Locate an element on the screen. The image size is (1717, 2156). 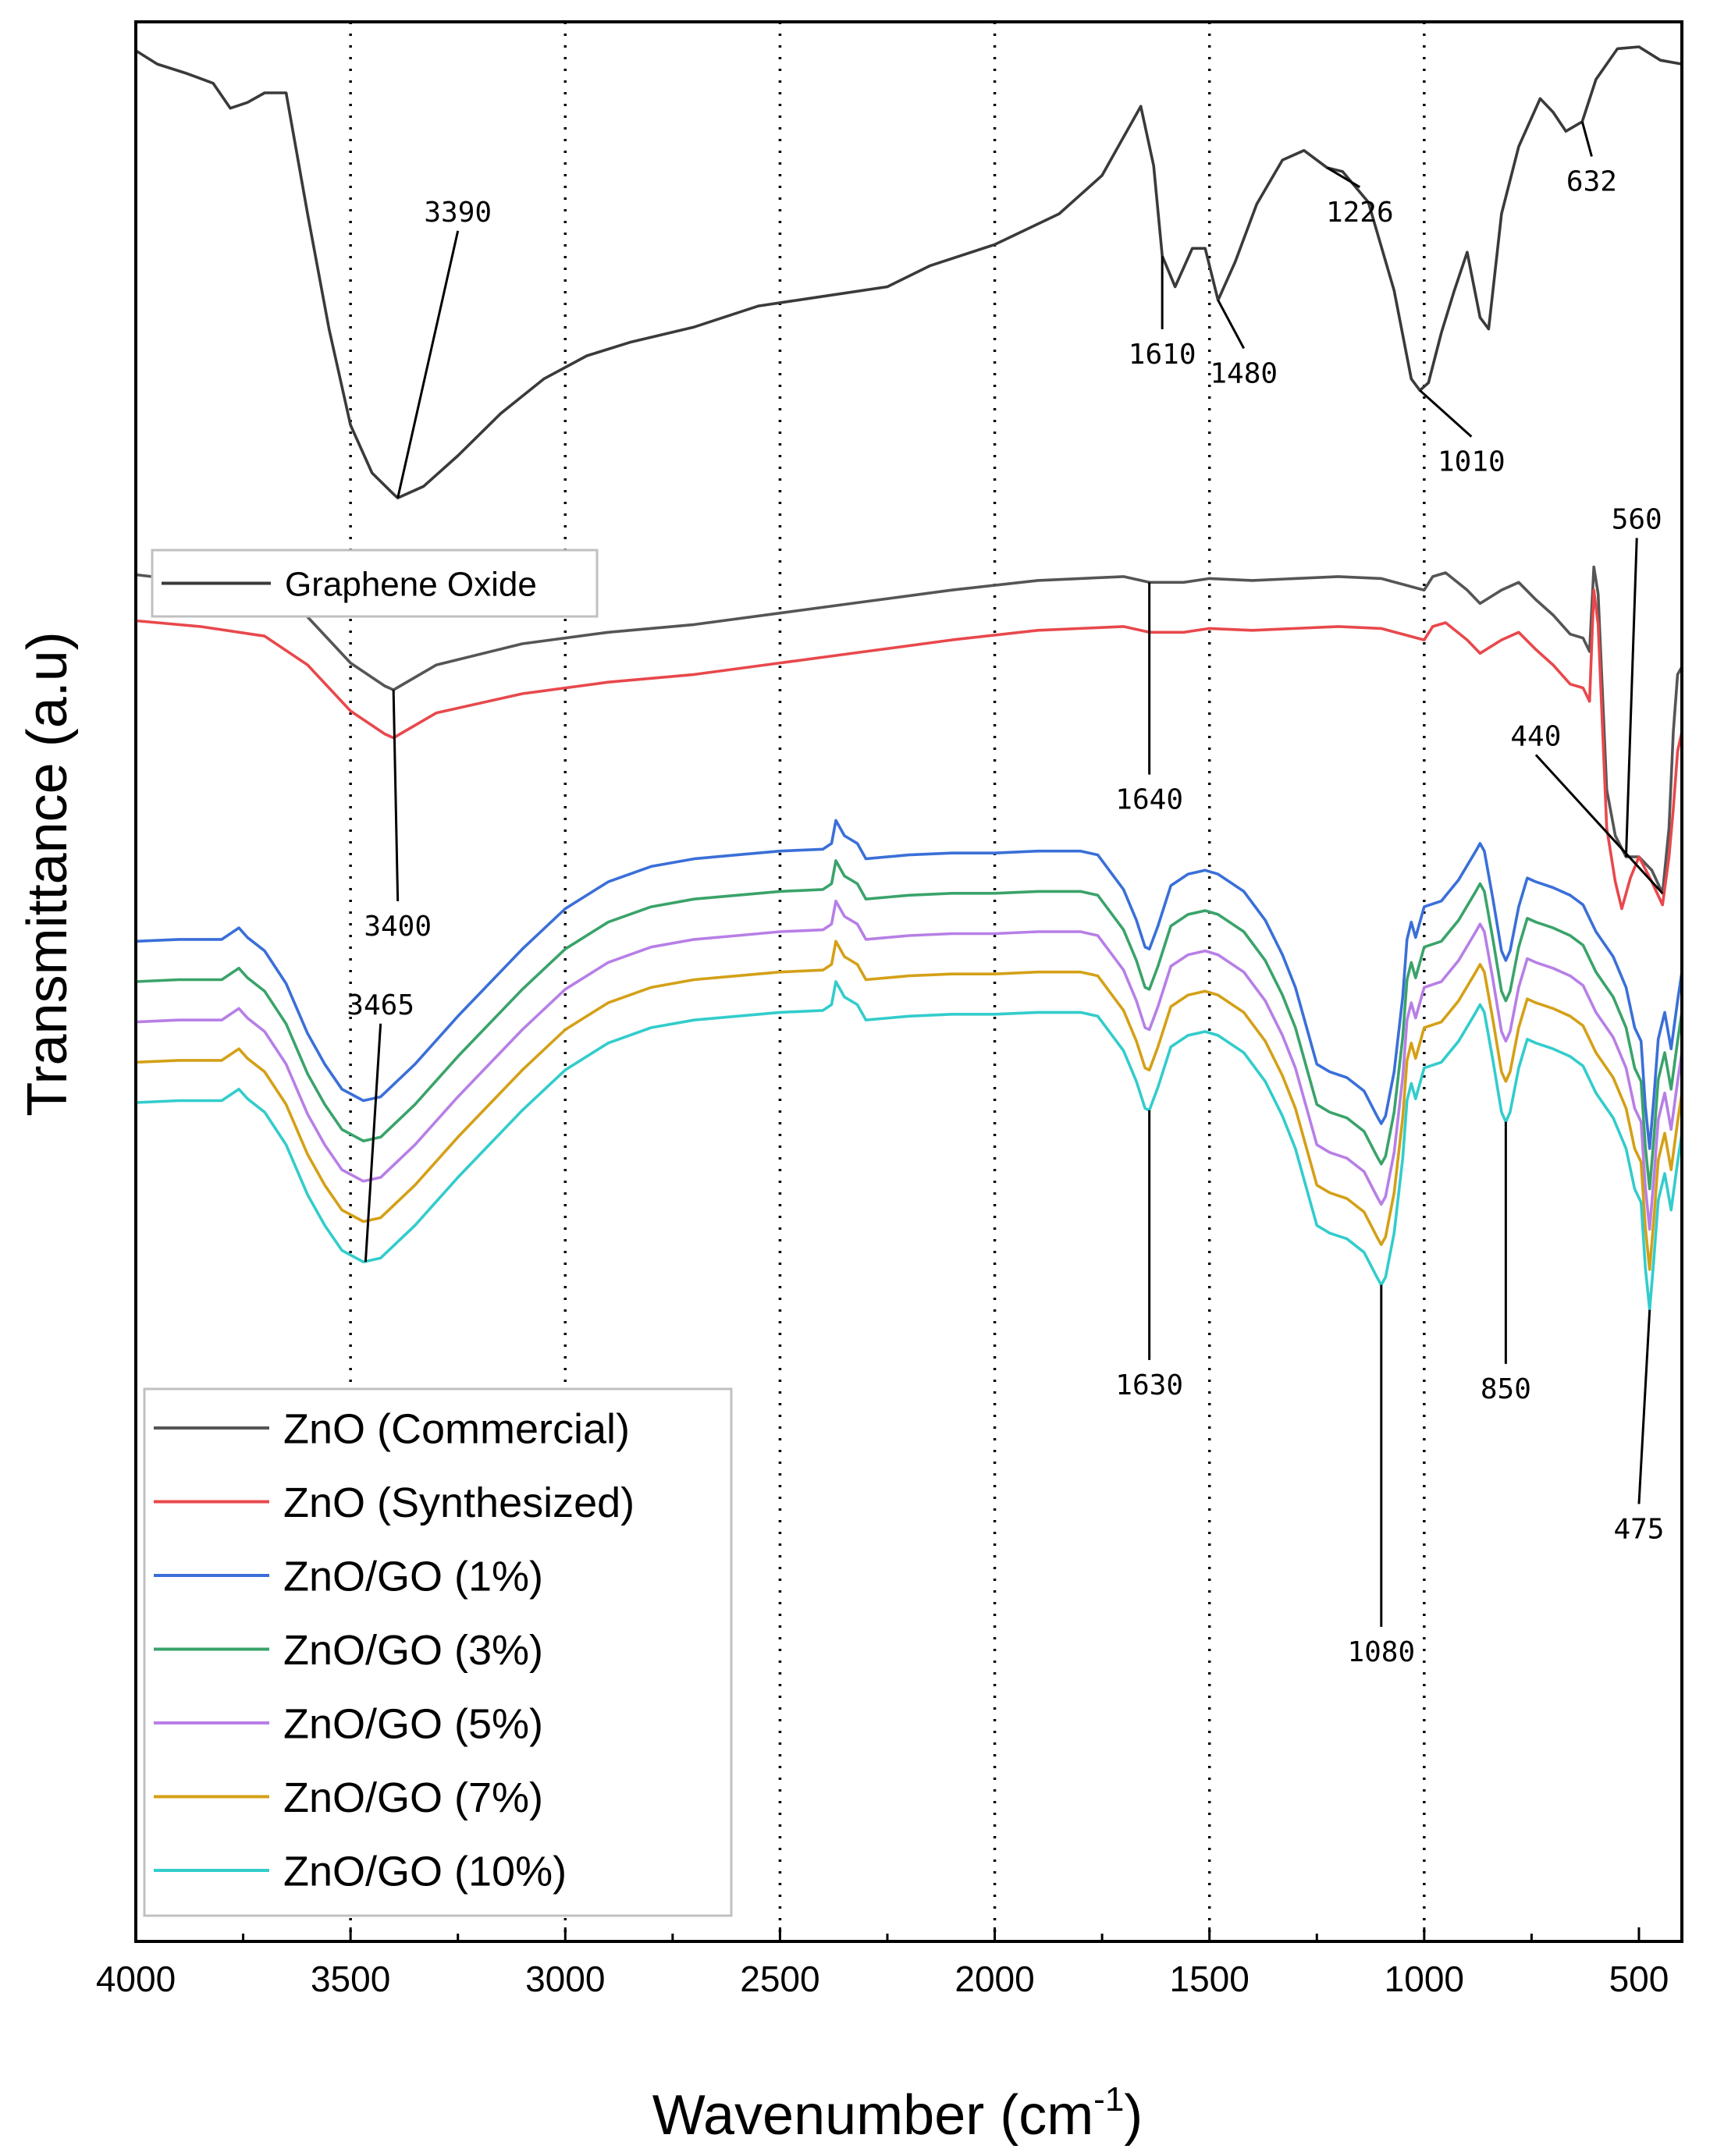
x-axis-title-close: ) is located at coordinates (1133, 2115).